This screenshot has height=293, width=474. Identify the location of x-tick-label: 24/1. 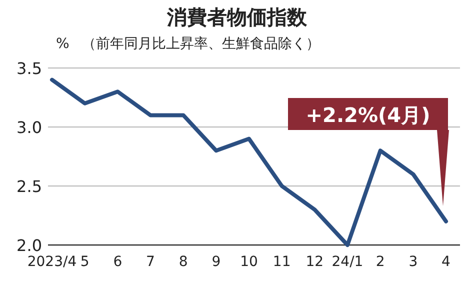
(348, 262).